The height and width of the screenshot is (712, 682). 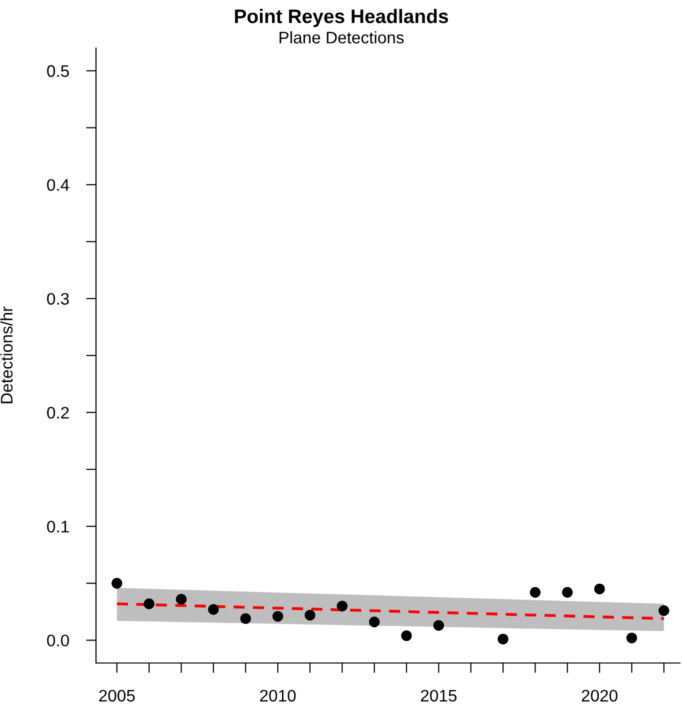 What do you see at coordinates (58, 71) in the screenshot?
I see `y-tick-label: 0.5` at bounding box center [58, 71].